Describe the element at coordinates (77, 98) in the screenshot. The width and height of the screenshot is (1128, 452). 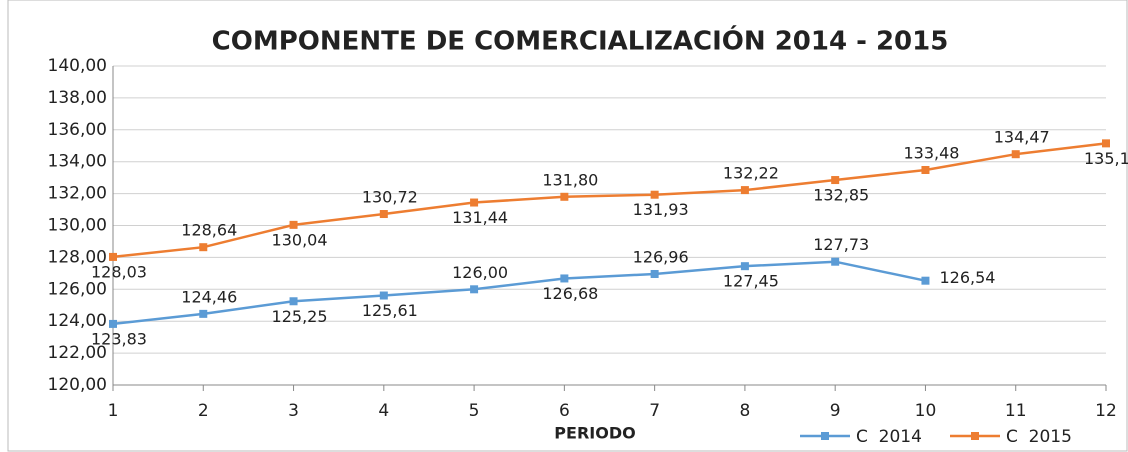
I see `y-tick-label: 138,00` at that location.